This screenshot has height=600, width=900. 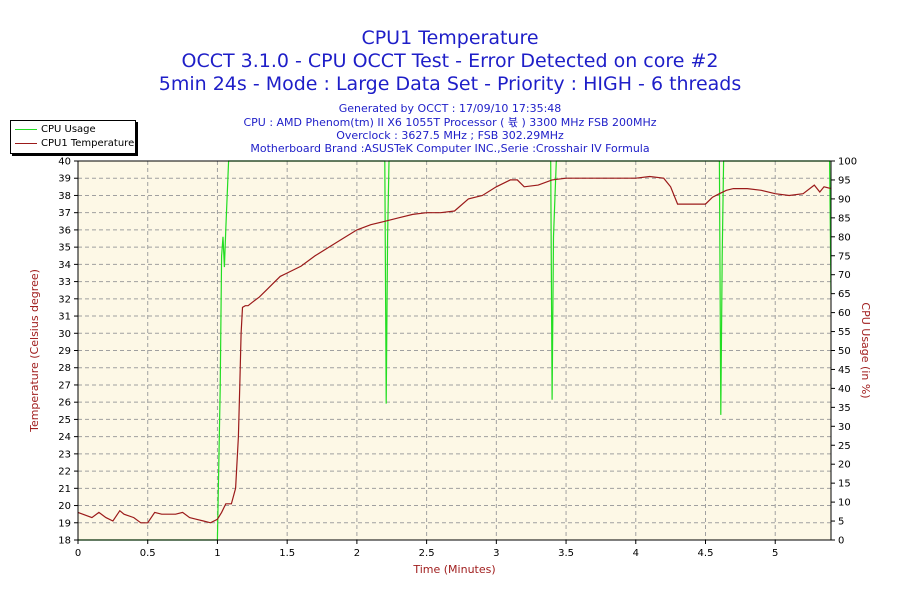 I want to click on x-axis-title: Time (Minutes), so click(x=453, y=569).